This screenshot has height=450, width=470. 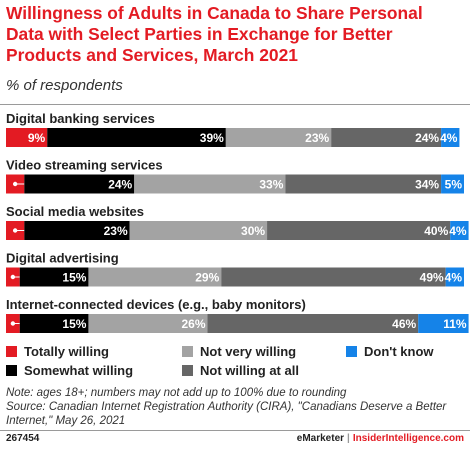 I want to click on legend-label: Don't know, so click(x=399, y=351).